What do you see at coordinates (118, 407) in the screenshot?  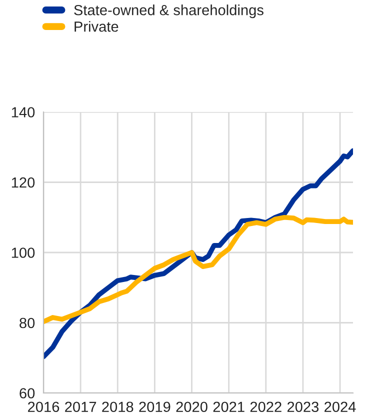 I see `x-tick-label: 2018` at bounding box center [118, 407].